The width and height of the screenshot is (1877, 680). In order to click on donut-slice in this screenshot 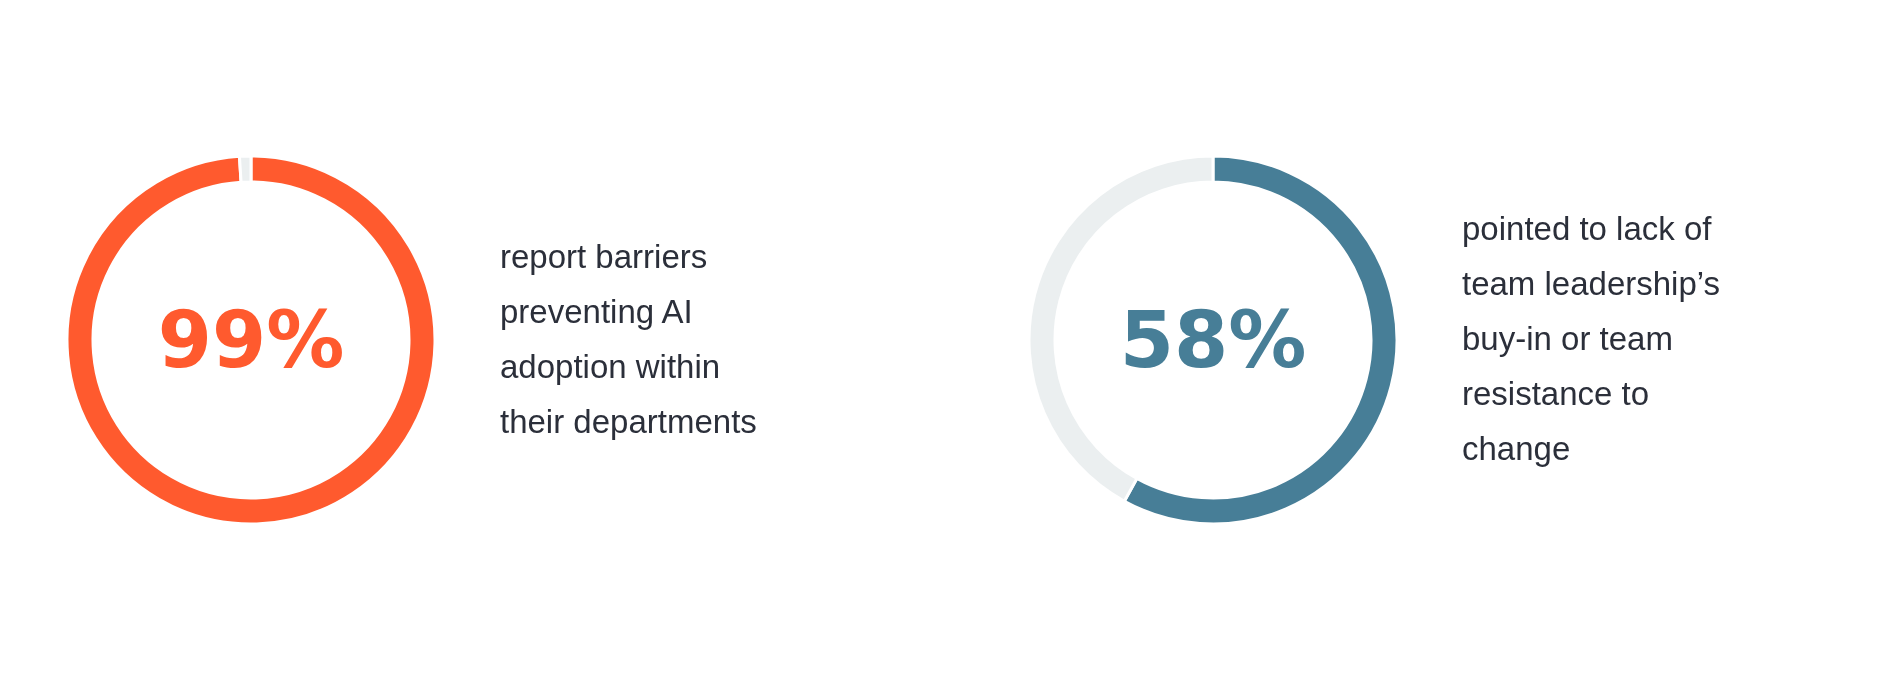, I will do `click(251, 340)`.